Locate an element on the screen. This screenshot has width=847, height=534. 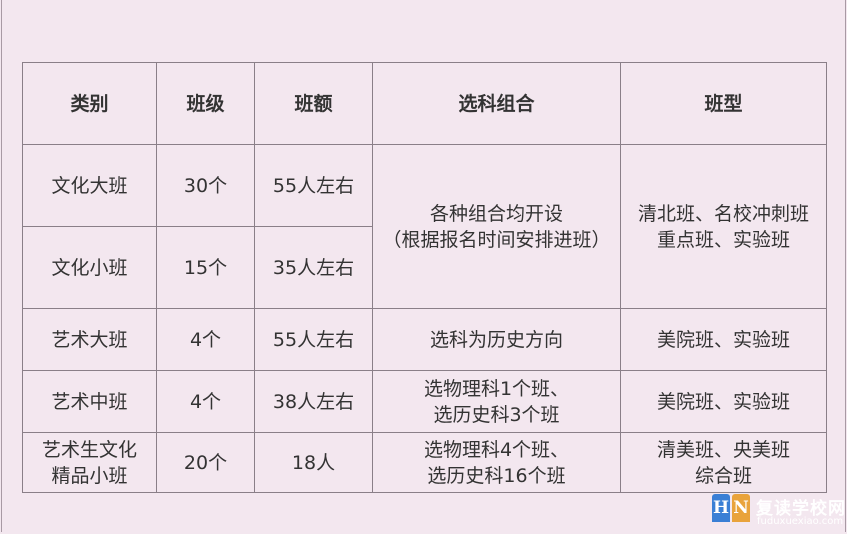
cell-type: 清美班、央美班 综合班 is located at coordinates (723, 462).